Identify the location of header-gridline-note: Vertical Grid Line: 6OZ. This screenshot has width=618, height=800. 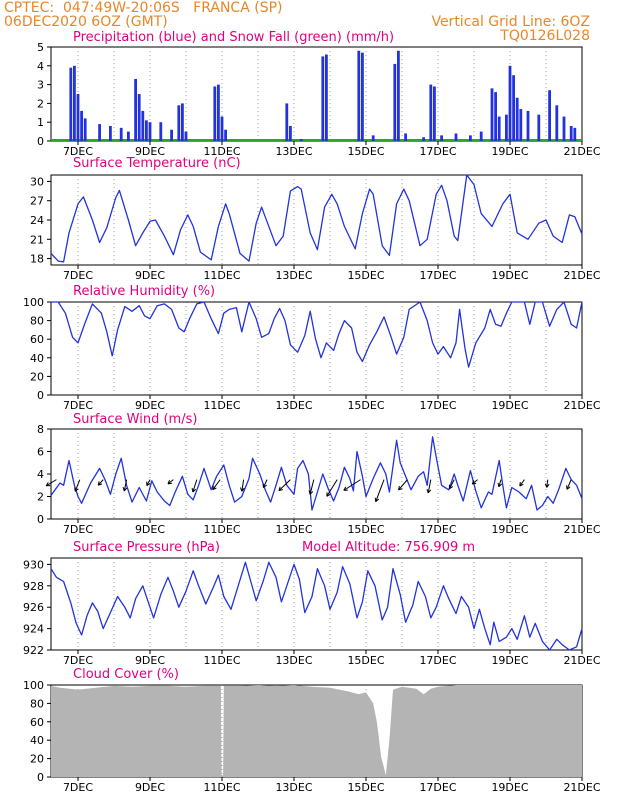
(510, 22).